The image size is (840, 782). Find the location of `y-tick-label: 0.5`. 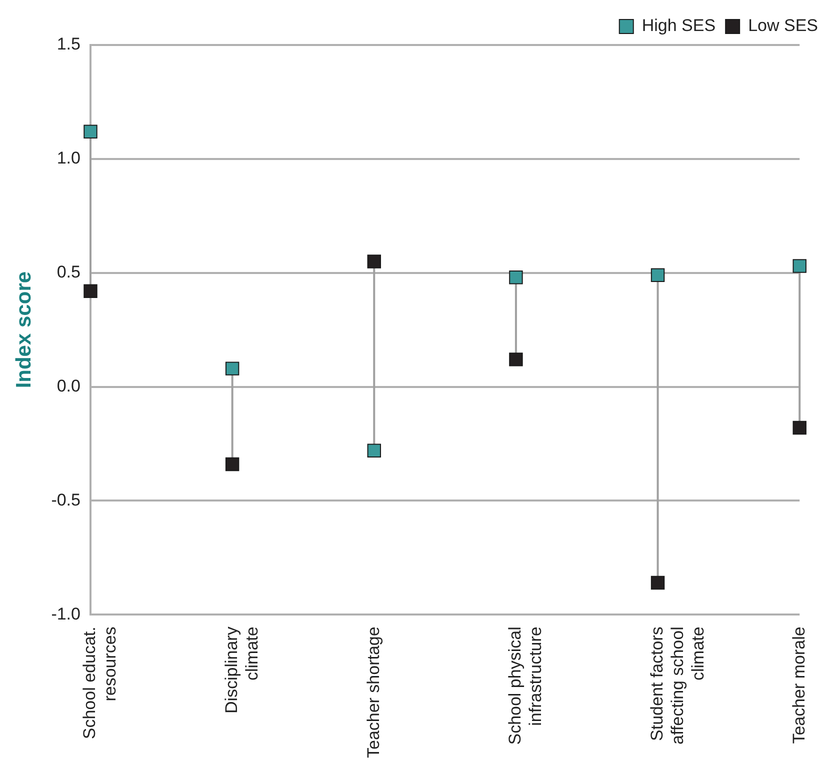

y-tick-label: 0.5 is located at coordinates (68, 272).